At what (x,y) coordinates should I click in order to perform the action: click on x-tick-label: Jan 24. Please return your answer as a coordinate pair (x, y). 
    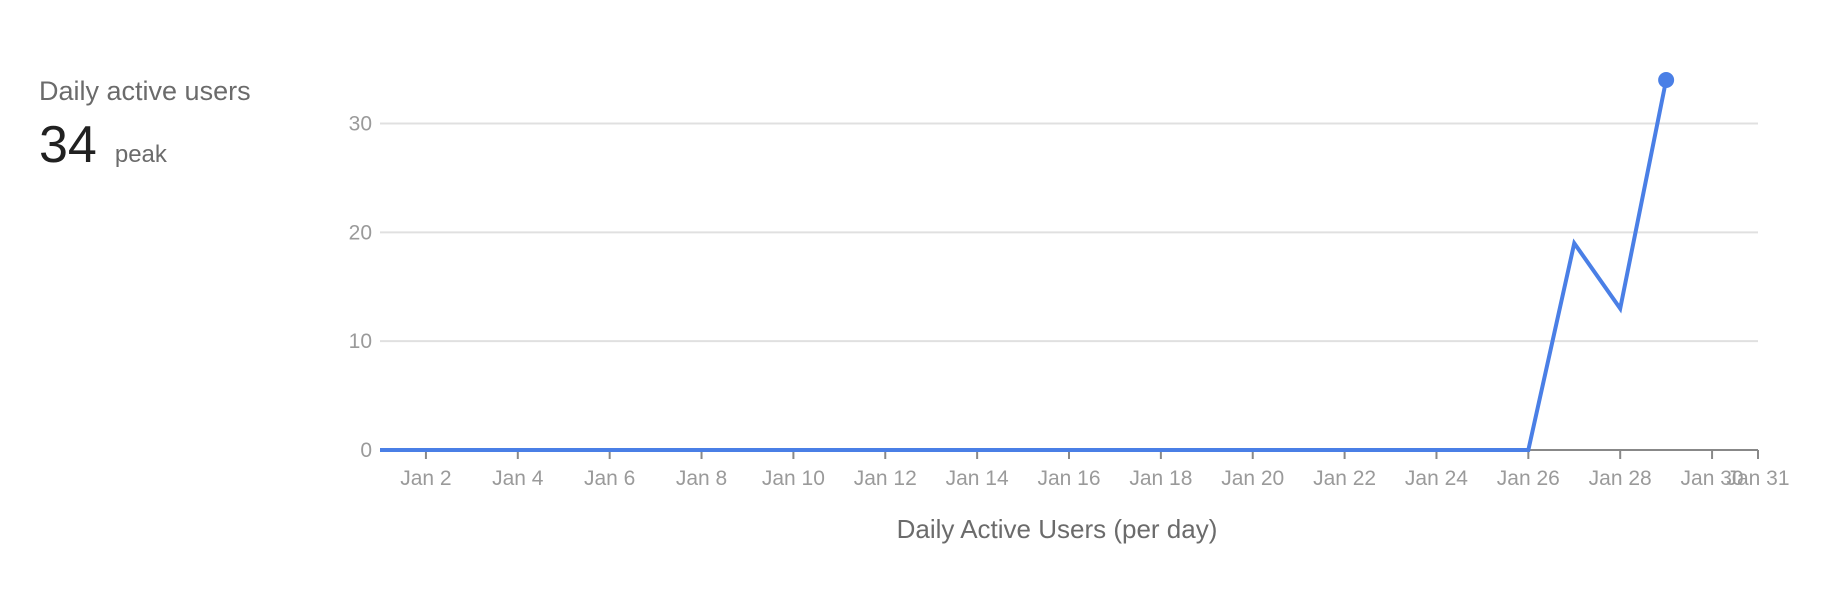
    Looking at the image, I should click on (1436, 478).